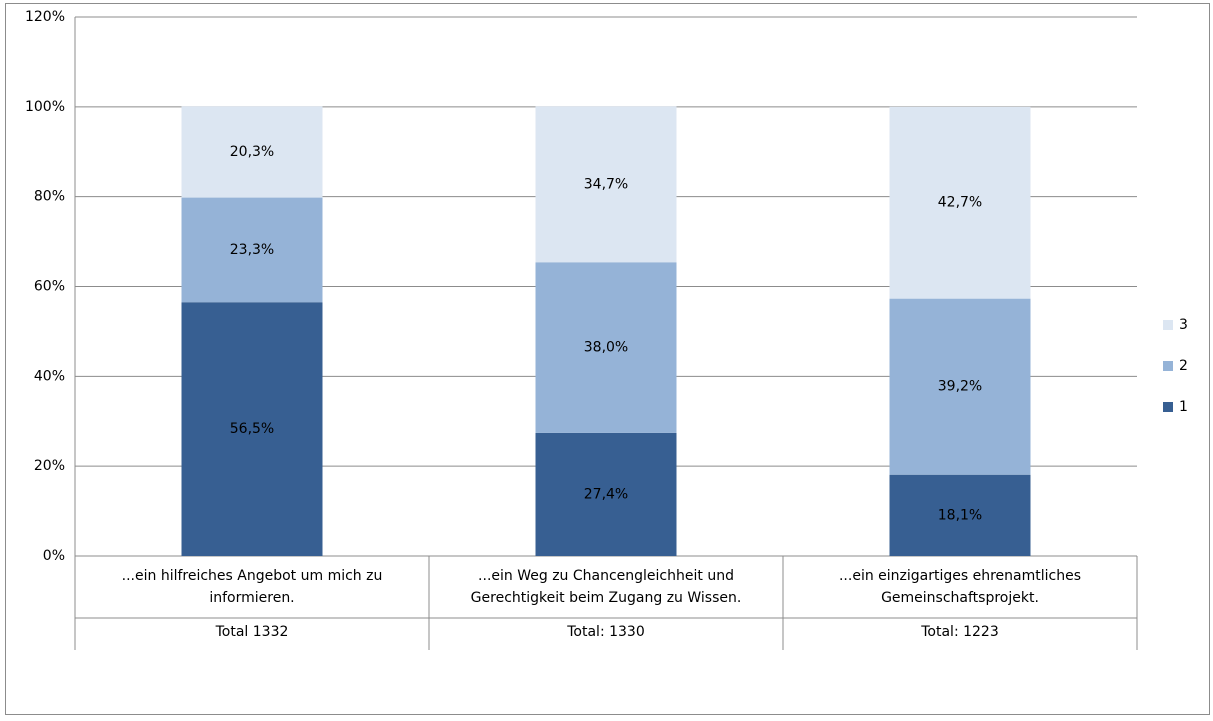 The height and width of the screenshot is (721, 1213). What do you see at coordinates (959, 632) in the screenshot?
I see `category-total: Total: 1223` at bounding box center [959, 632].